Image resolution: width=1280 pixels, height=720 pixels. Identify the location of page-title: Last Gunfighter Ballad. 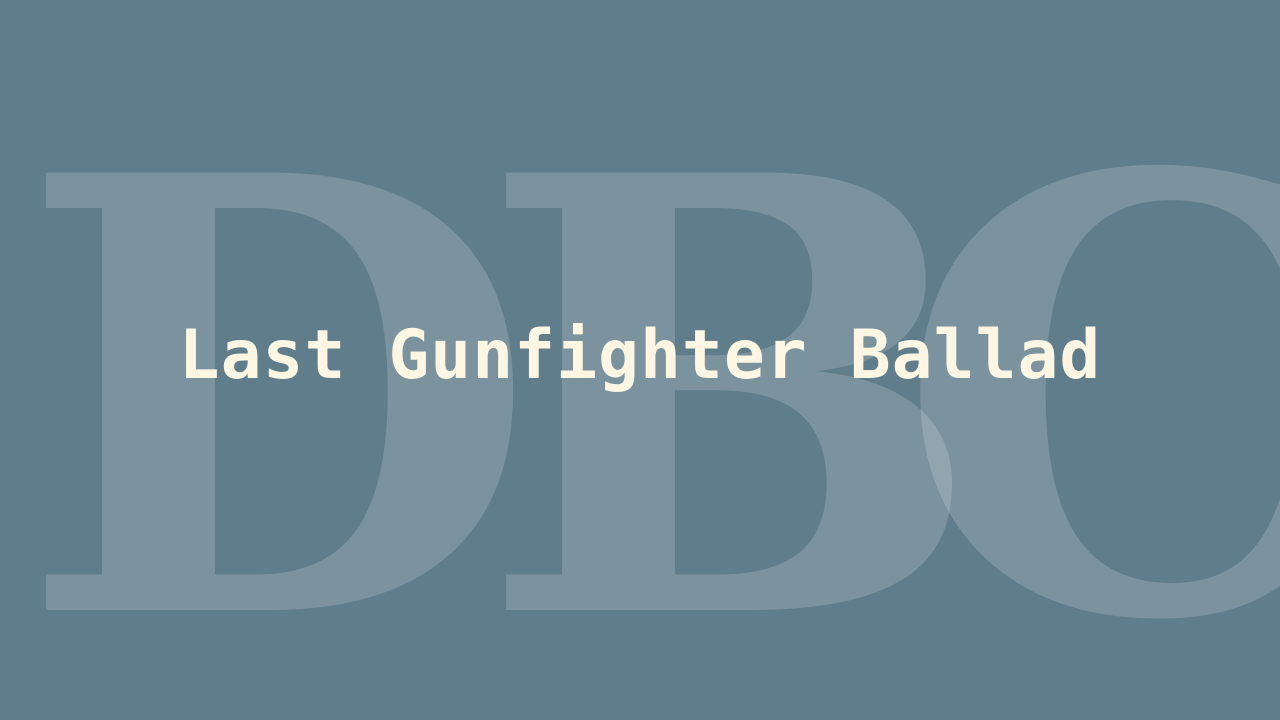
(640, 355).